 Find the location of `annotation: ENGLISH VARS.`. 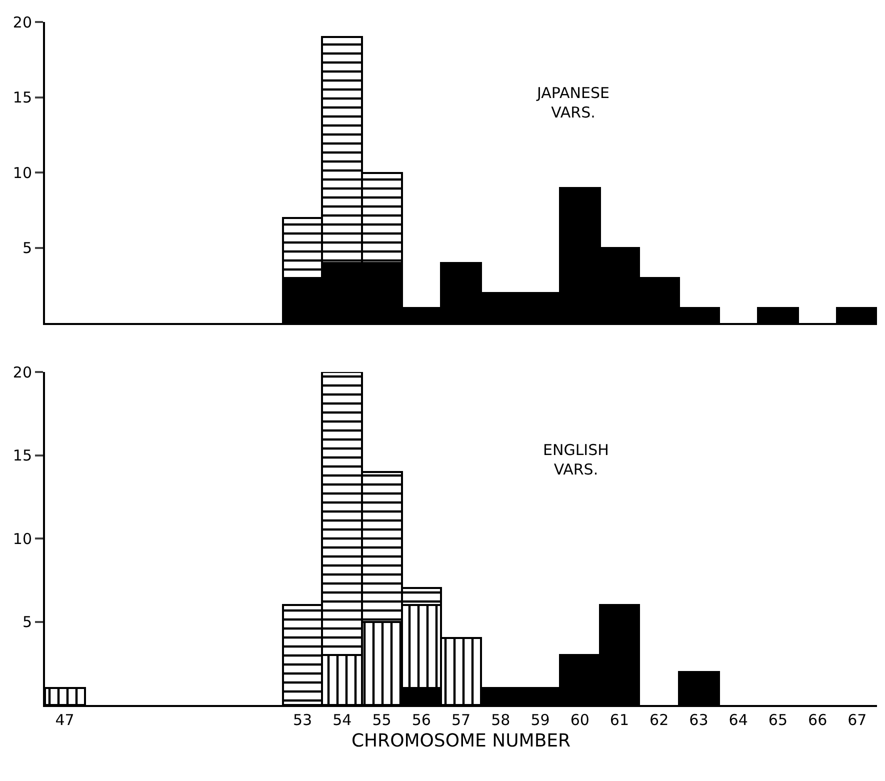

annotation: ENGLISH VARS. is located at coordinates (576, 459).